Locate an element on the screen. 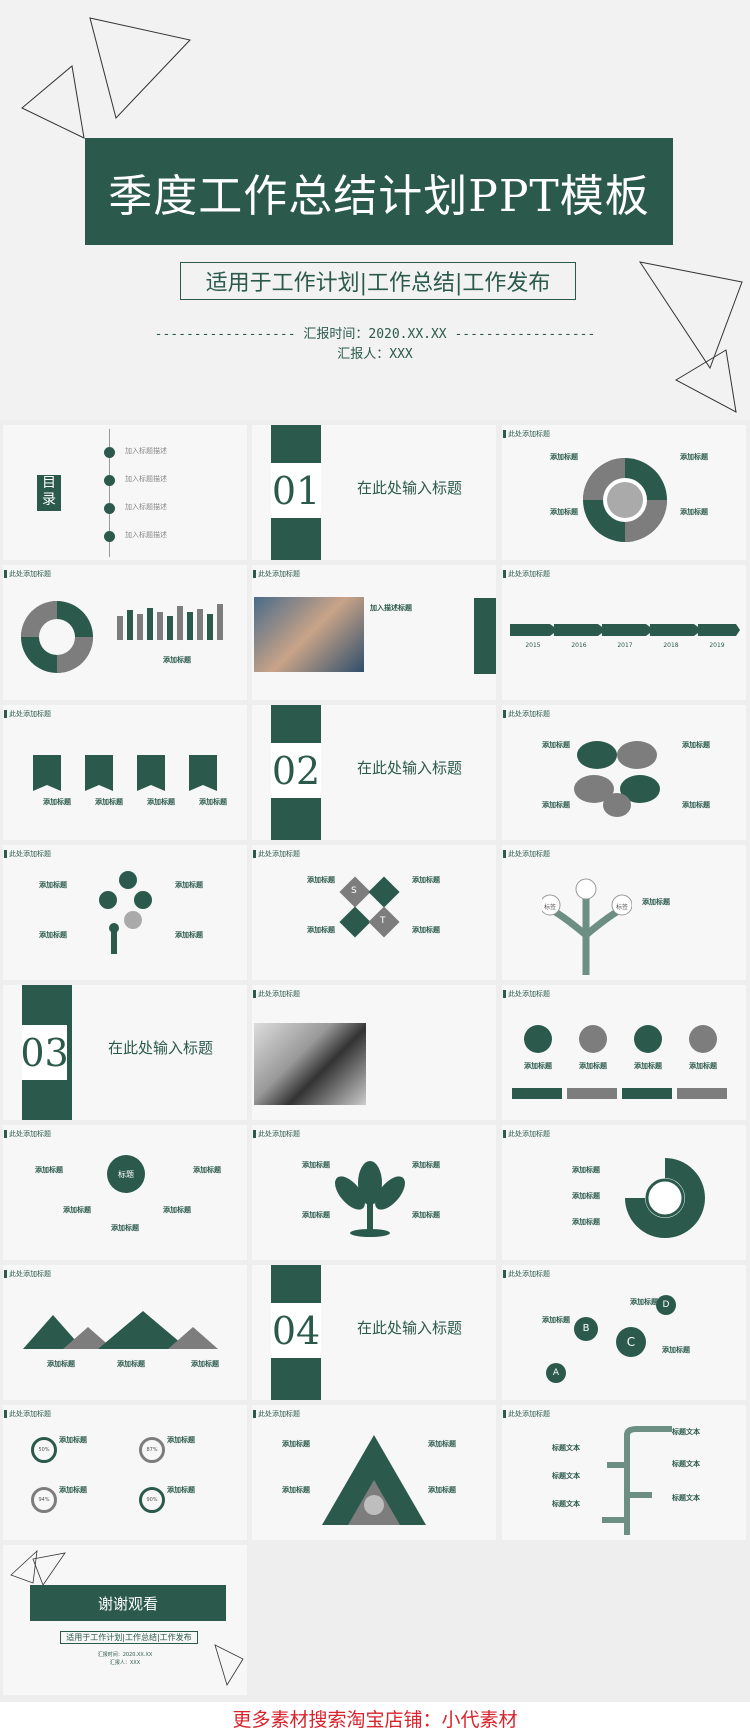 This screenshot has width=750, height=1734. slide-section-02: 02 在此处输入标题 is located at coordinates (374, 772).